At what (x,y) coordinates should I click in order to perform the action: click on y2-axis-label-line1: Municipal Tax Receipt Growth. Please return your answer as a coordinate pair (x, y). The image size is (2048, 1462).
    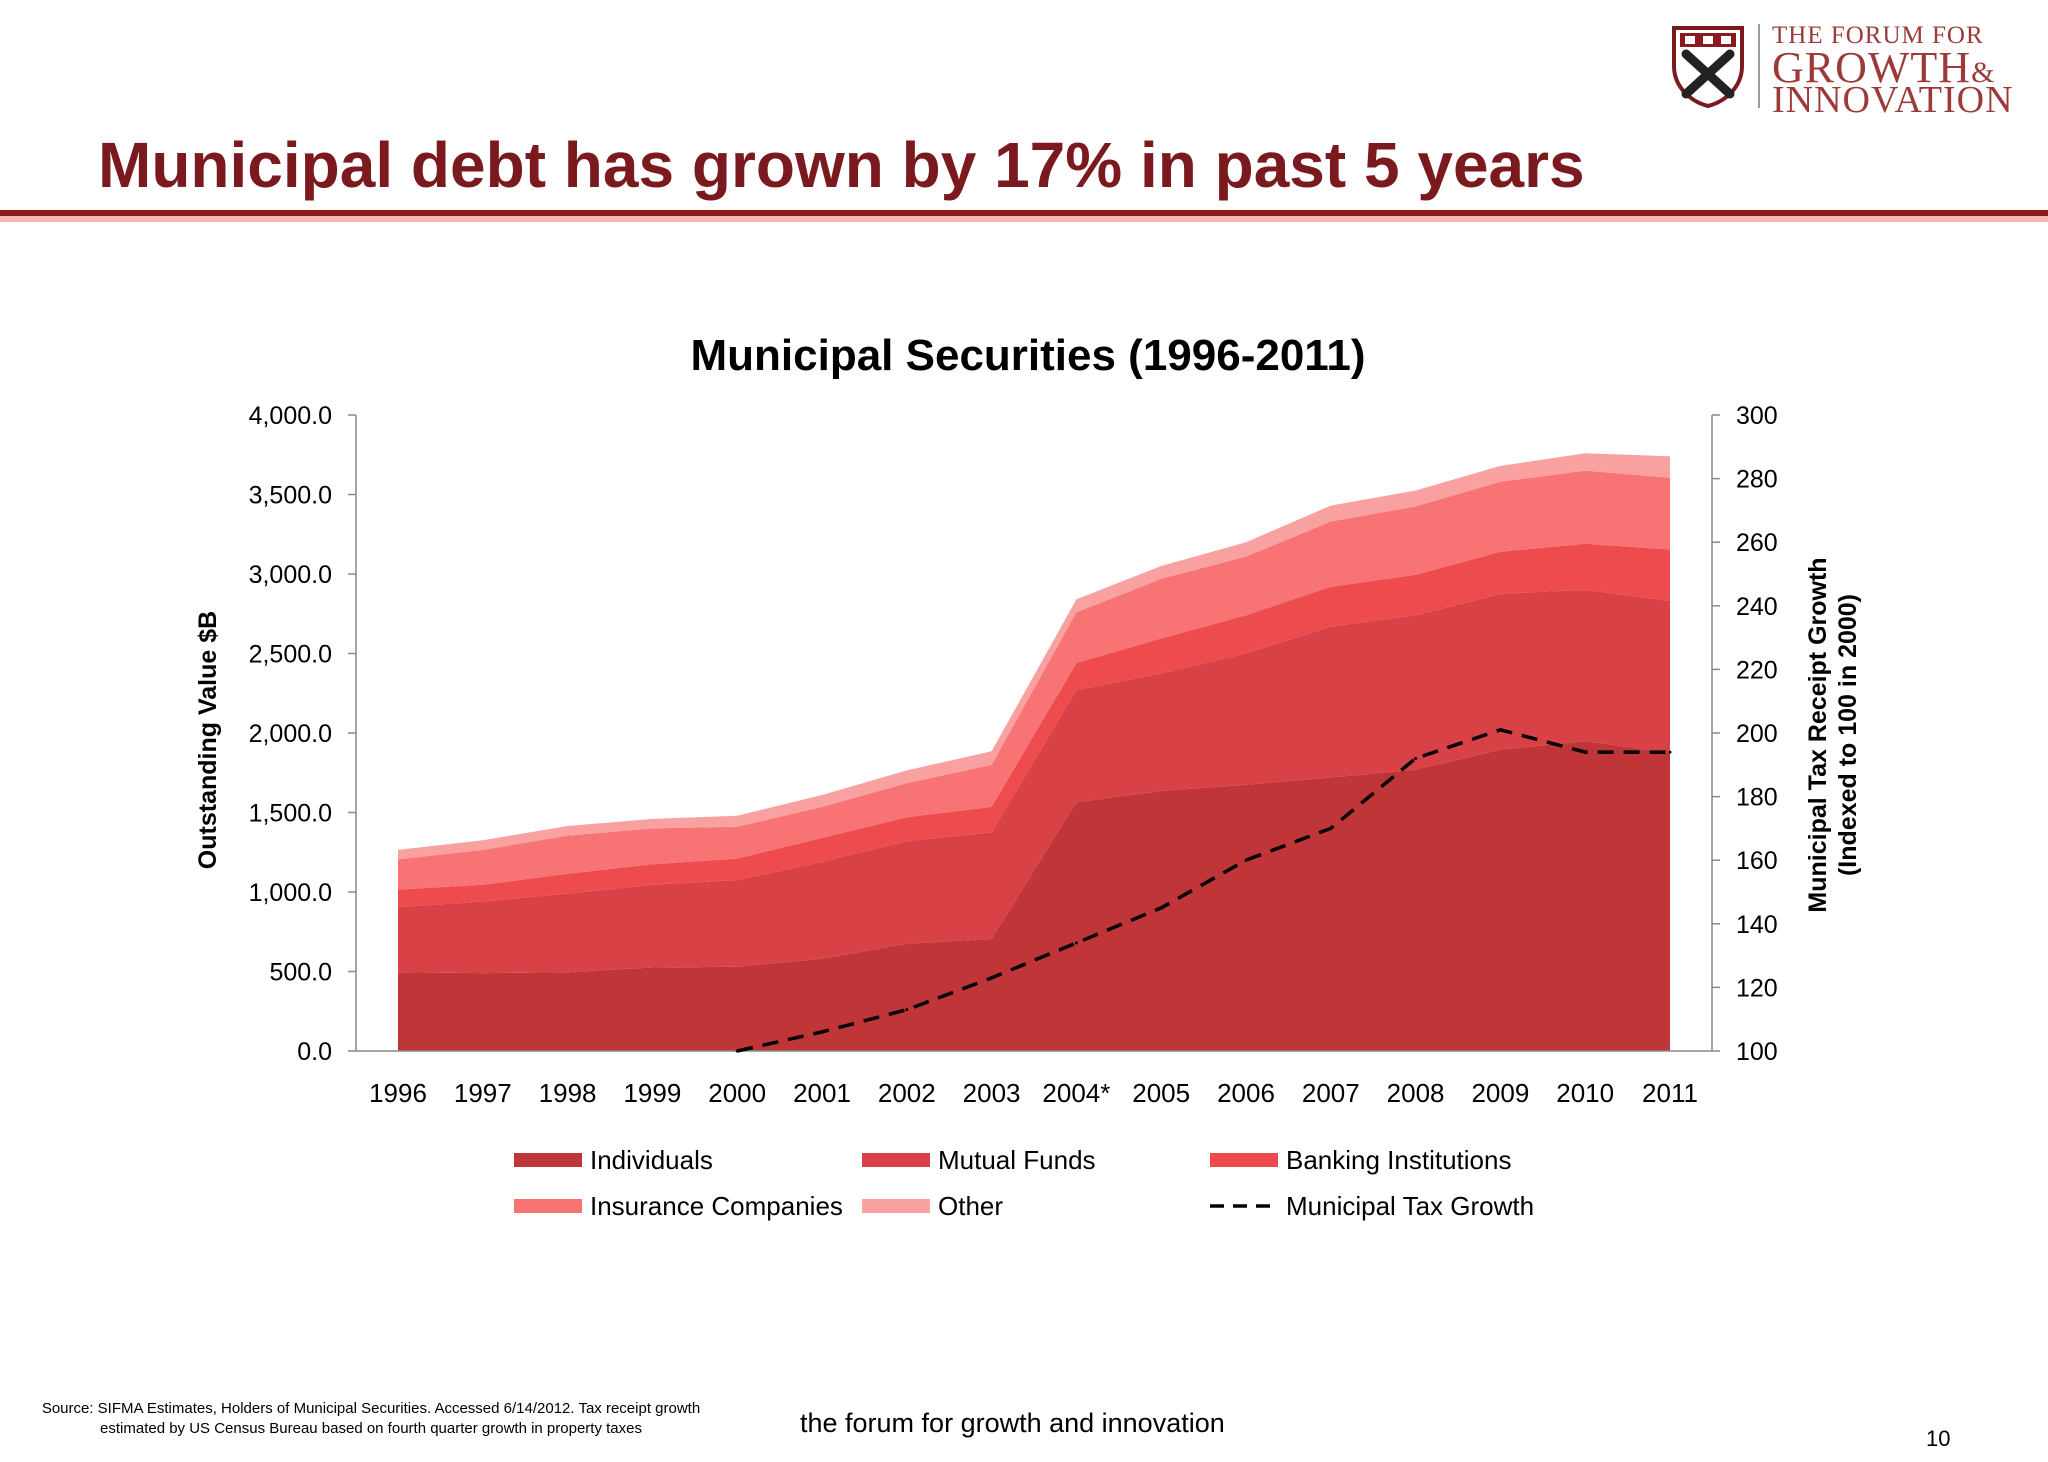
    Looking at the image, I should click on (1818, 734).